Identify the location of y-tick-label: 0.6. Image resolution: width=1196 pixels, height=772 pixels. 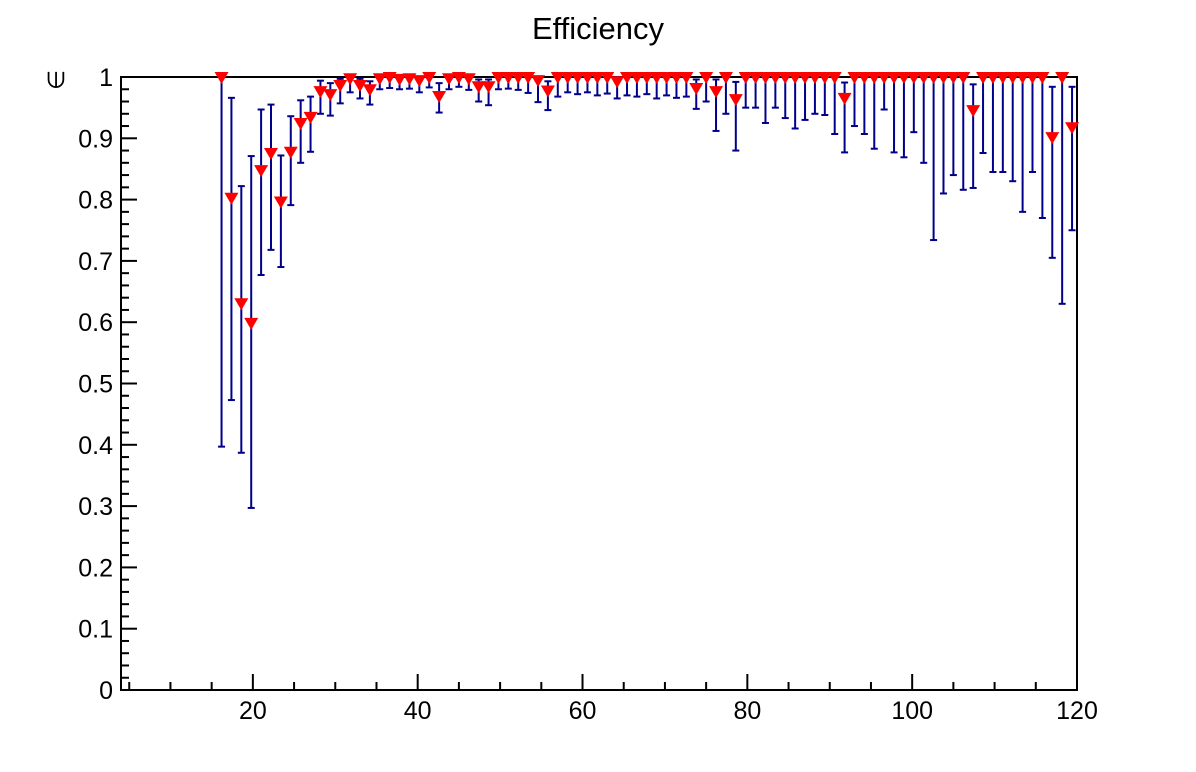
(95, 323).